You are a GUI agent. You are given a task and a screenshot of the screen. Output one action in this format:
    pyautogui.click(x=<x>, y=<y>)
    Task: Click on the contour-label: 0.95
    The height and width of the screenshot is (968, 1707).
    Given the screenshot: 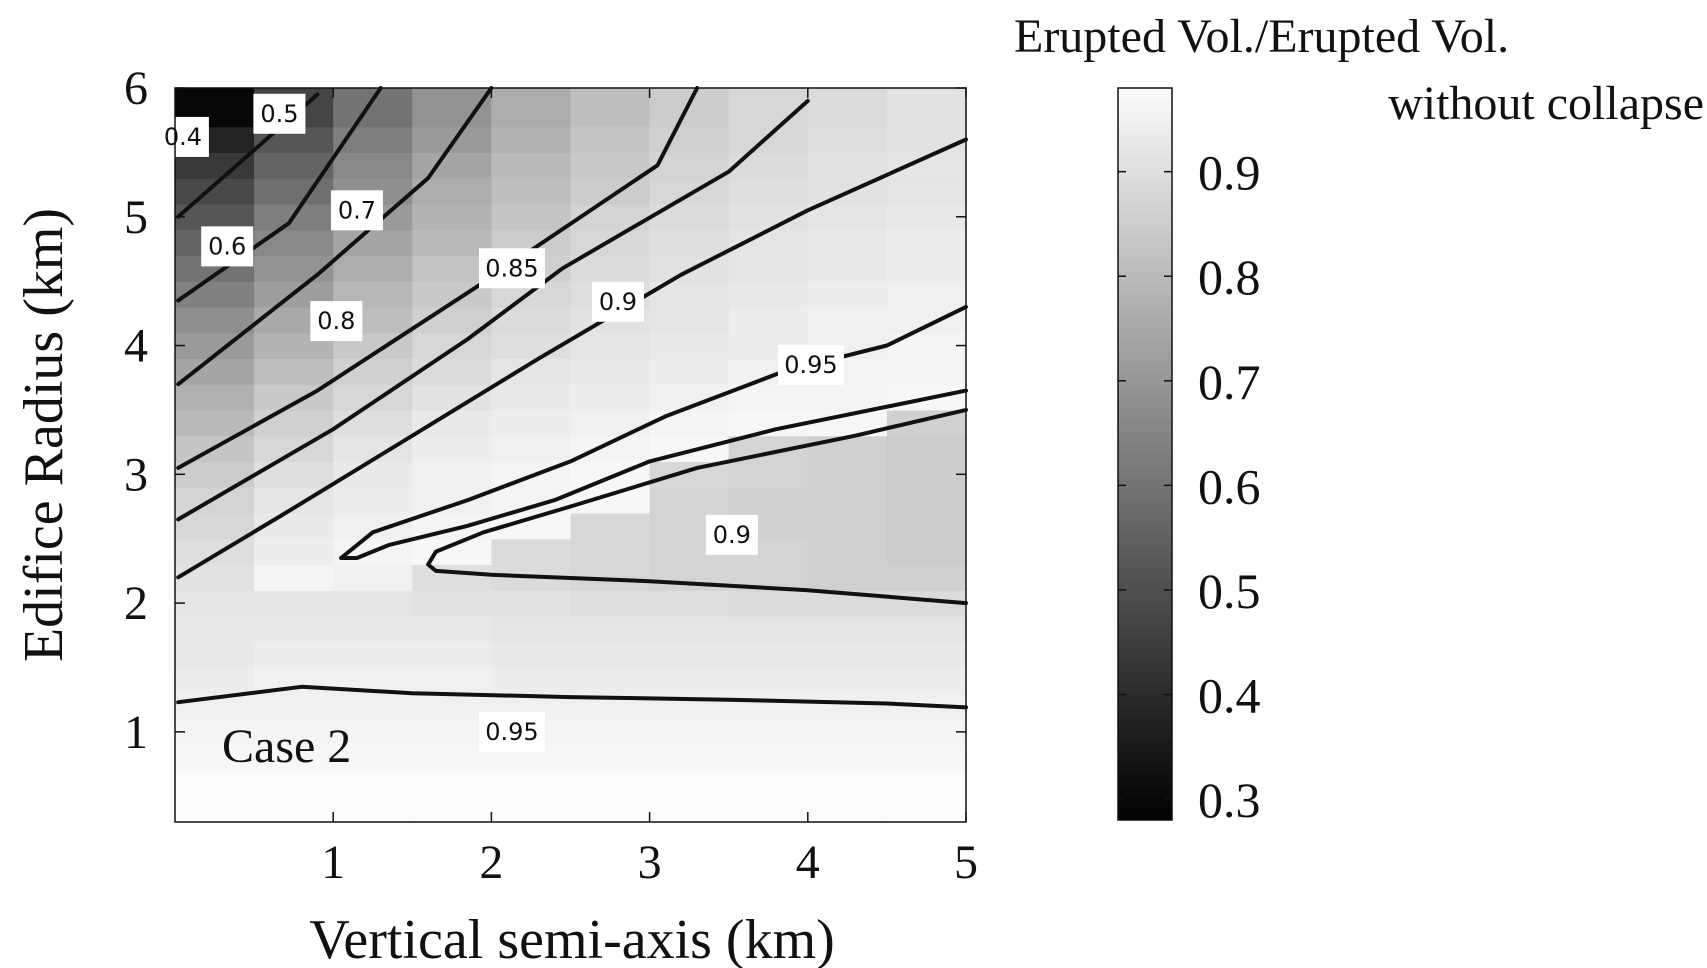 What is the action you would take?
    pyautogui.click(x=511, y=731)
    